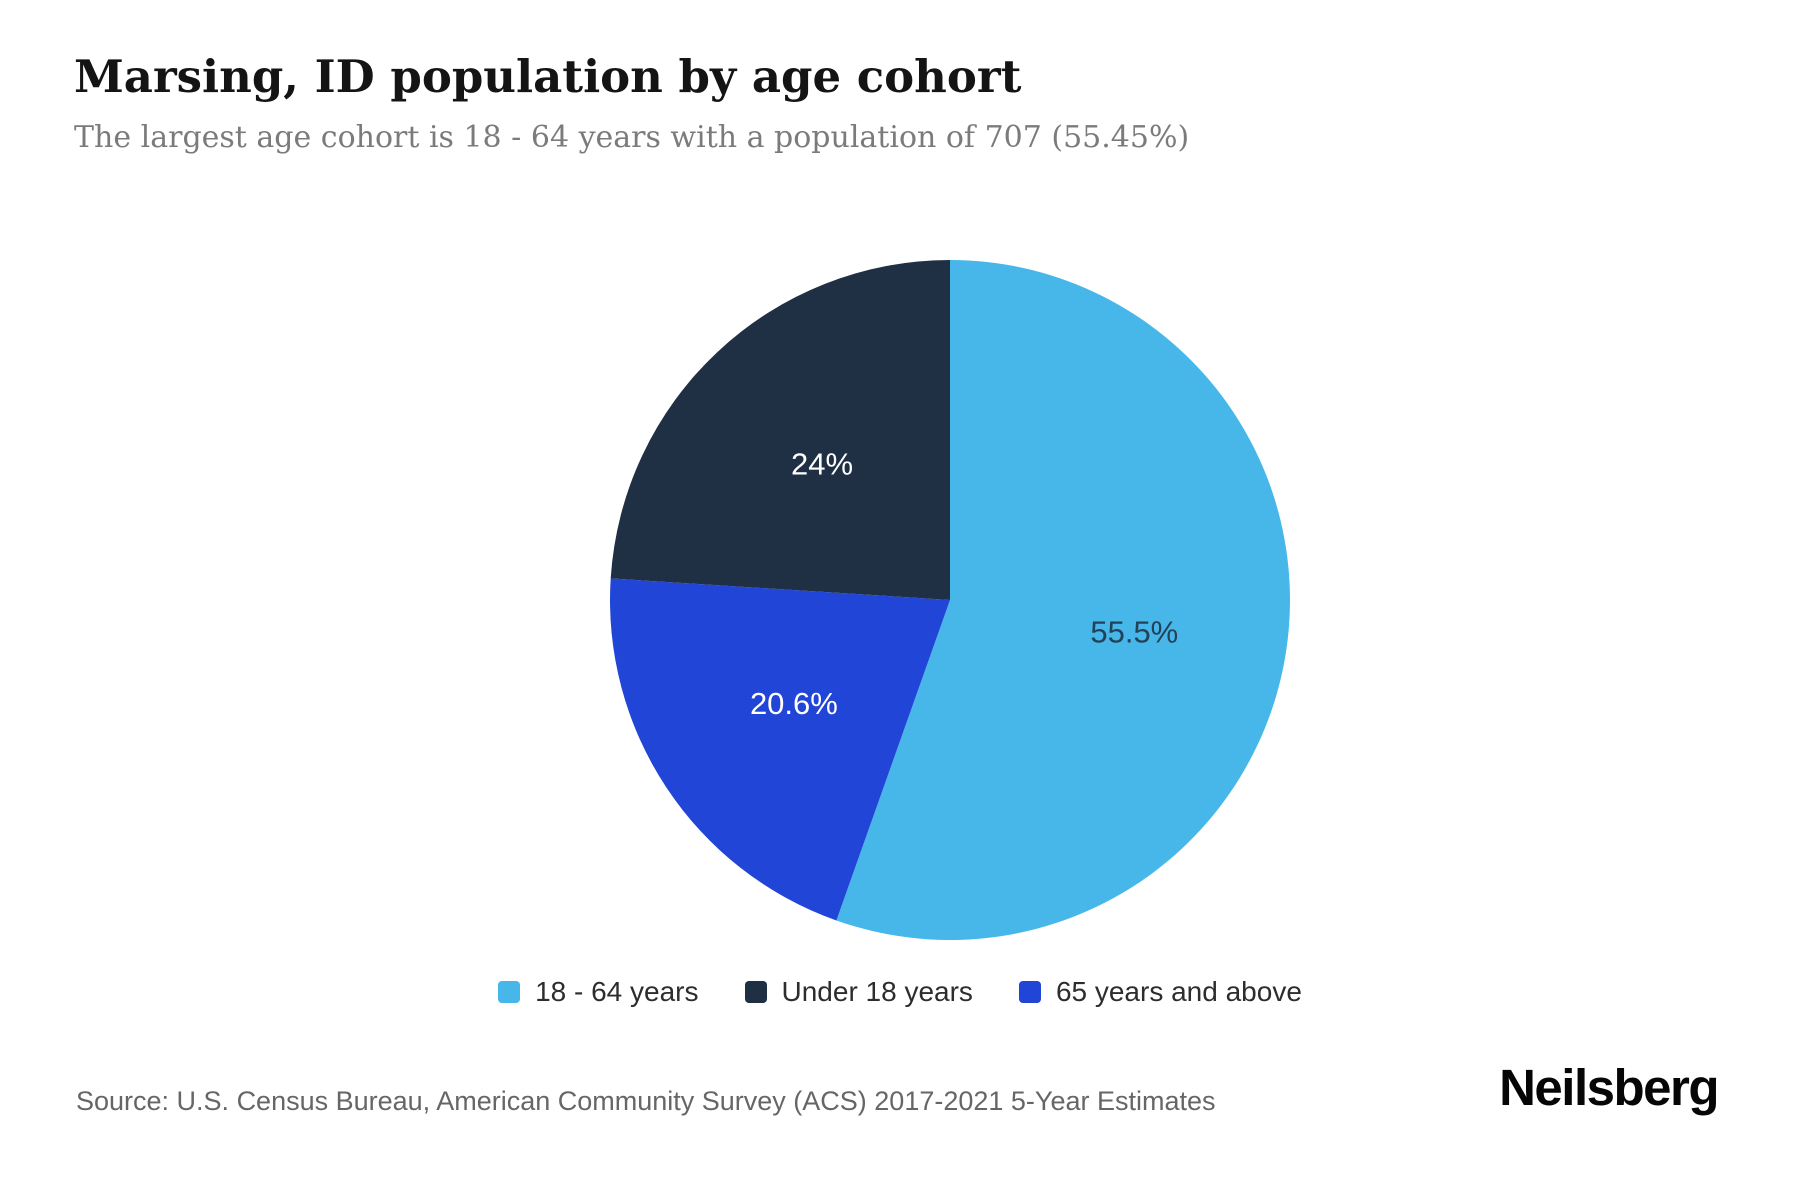 This screenshot has height=1200, width=1800. What do you see at coordinates (755, 992) in the screenshot?
I see `legend-swatch-under-18-years` at bounding box center [755, 992].